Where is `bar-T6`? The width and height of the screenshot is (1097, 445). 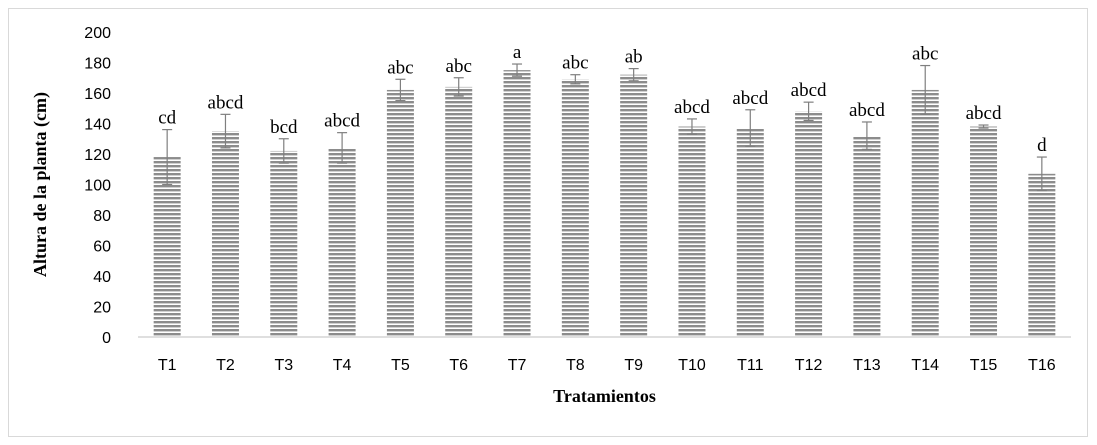 bar-T6 is located at coordinates (459, 212).